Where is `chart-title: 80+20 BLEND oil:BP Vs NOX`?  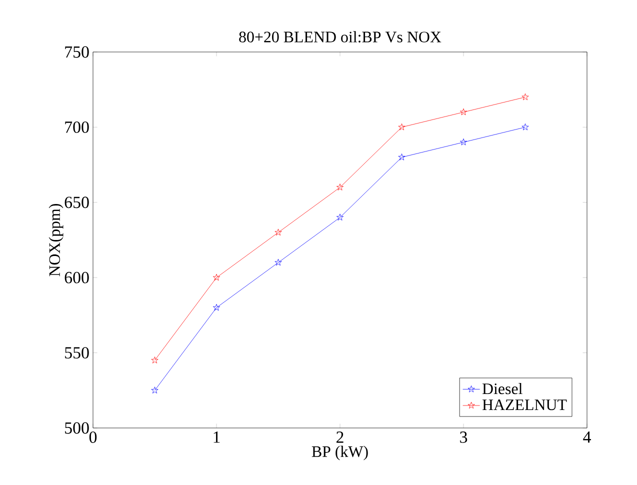
chart-title: 80+20 BLEND oil:BP Vs NOX is located at coordinates (340, 36).